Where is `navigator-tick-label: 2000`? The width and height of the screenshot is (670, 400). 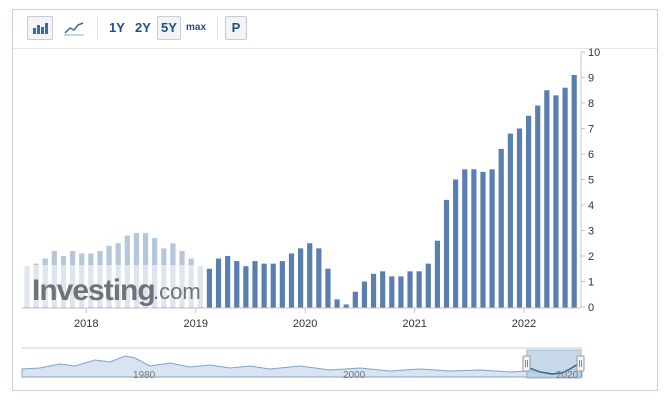
navigator-tick-label: 2000 is located at coordinates (354, 375).